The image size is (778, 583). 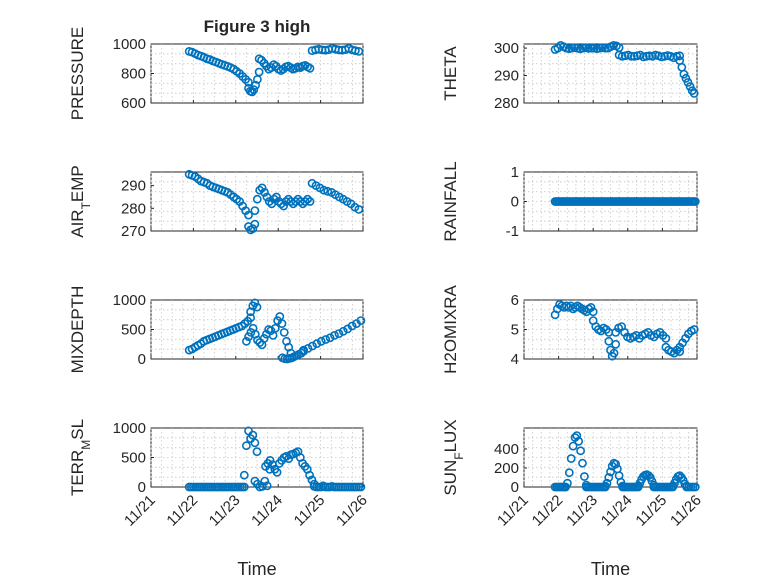 I want to click on grid, so click(x=610, y=457).